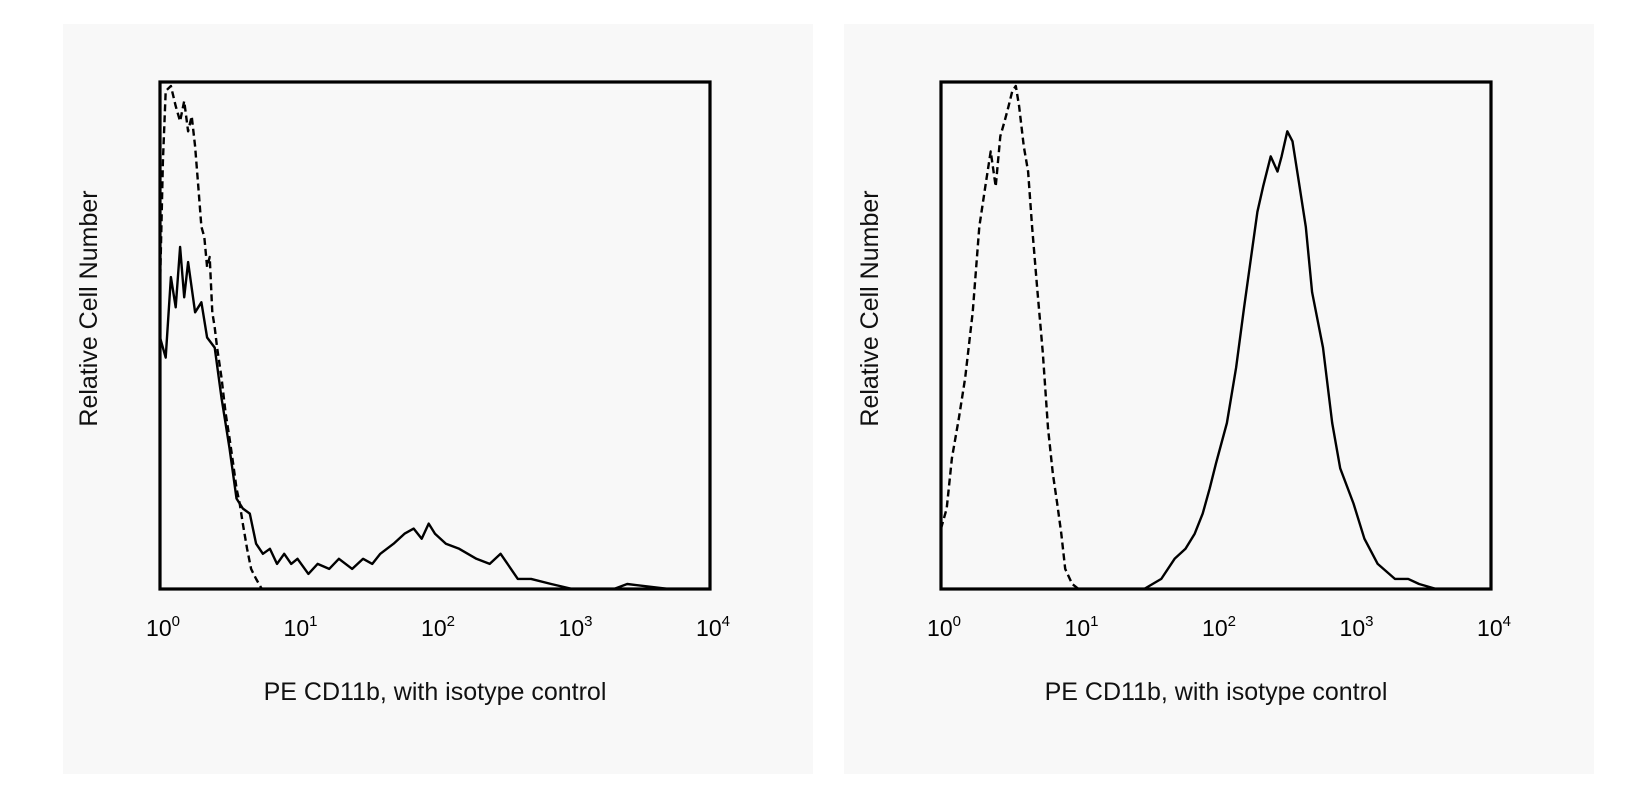  Describe the element at coordinates (434, 418) in the screenshot. I see `cd11b-histogram` at that location.